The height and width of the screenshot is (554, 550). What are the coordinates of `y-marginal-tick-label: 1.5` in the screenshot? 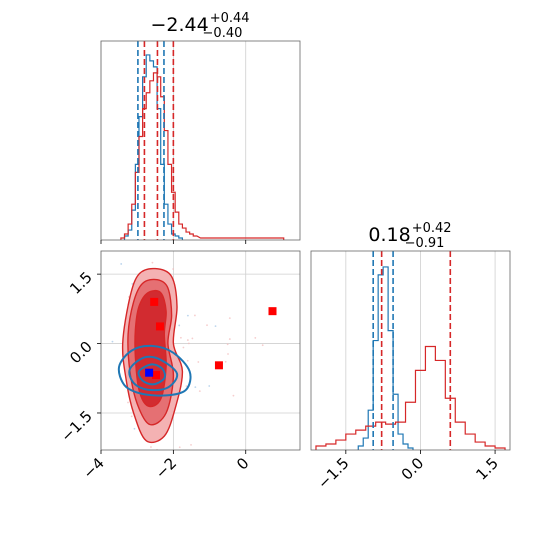 It's located at (487, 469).